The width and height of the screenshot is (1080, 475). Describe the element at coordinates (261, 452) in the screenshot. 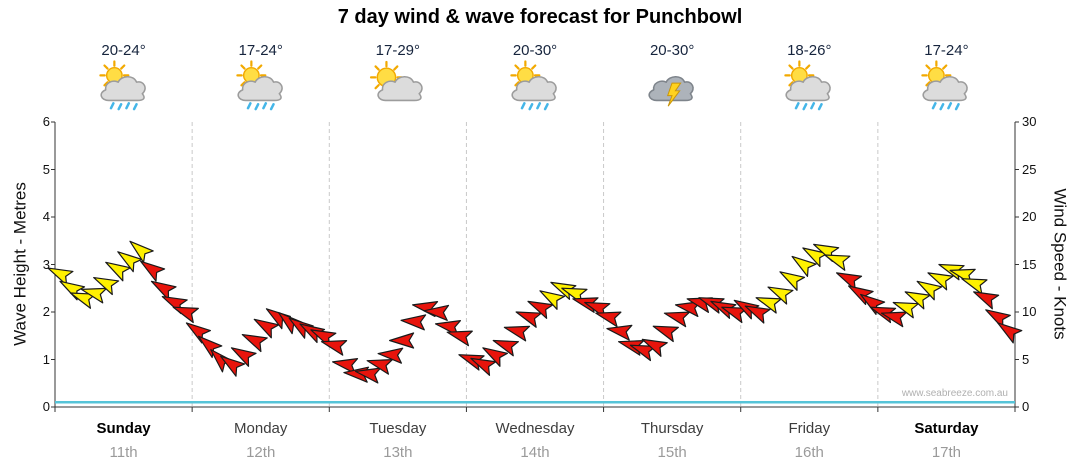

I see `day-date-label: 12th` at that location.